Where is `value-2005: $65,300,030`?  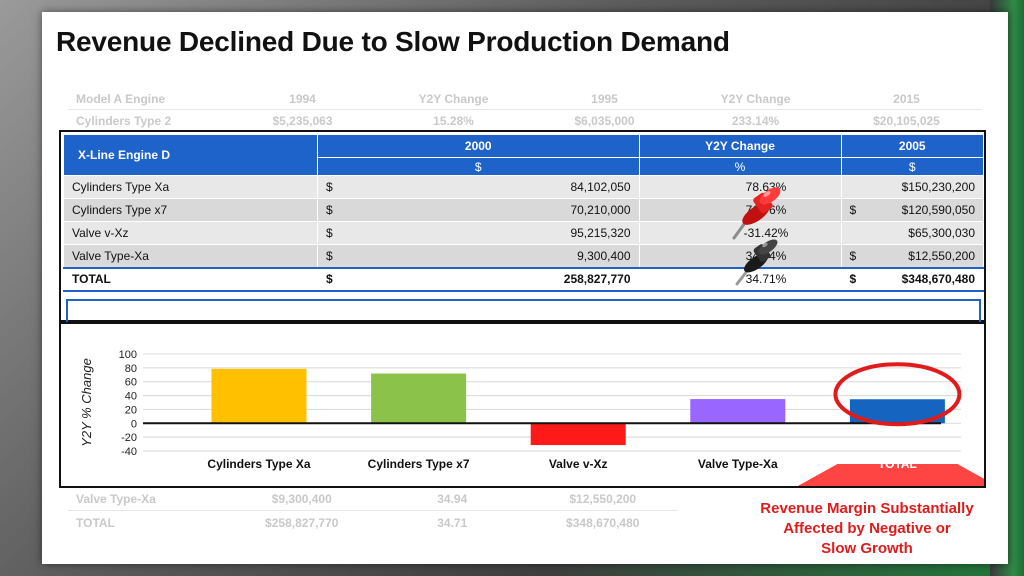 value-2005: $65,300,030 is located at coordinates (924, 233).